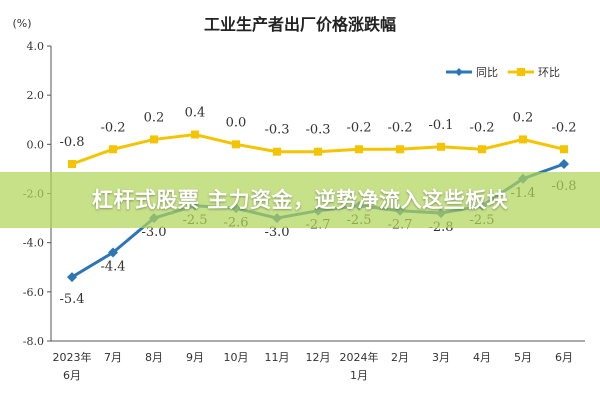  I want to click on chart-title: 工业生产者出厂价格涨跌幅, so click(300, 24).